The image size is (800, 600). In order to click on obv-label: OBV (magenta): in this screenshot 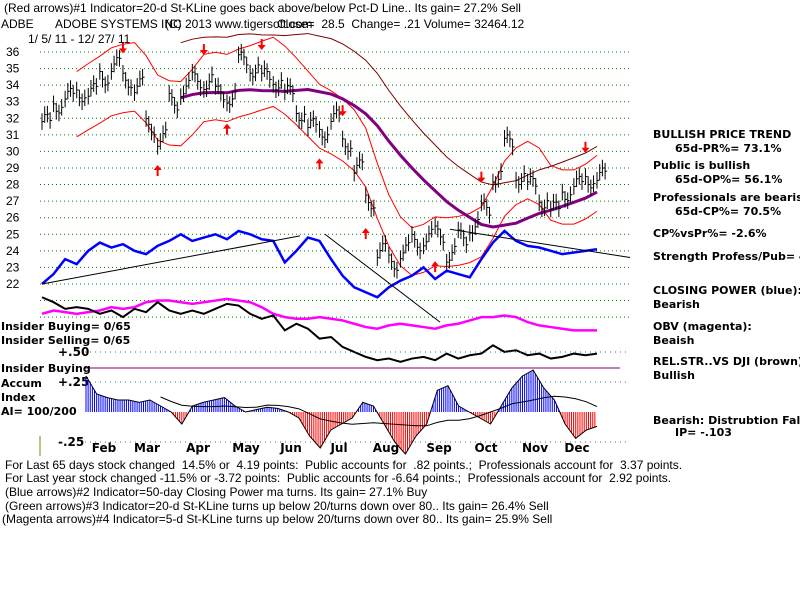, I will do `click(702, 326)`.